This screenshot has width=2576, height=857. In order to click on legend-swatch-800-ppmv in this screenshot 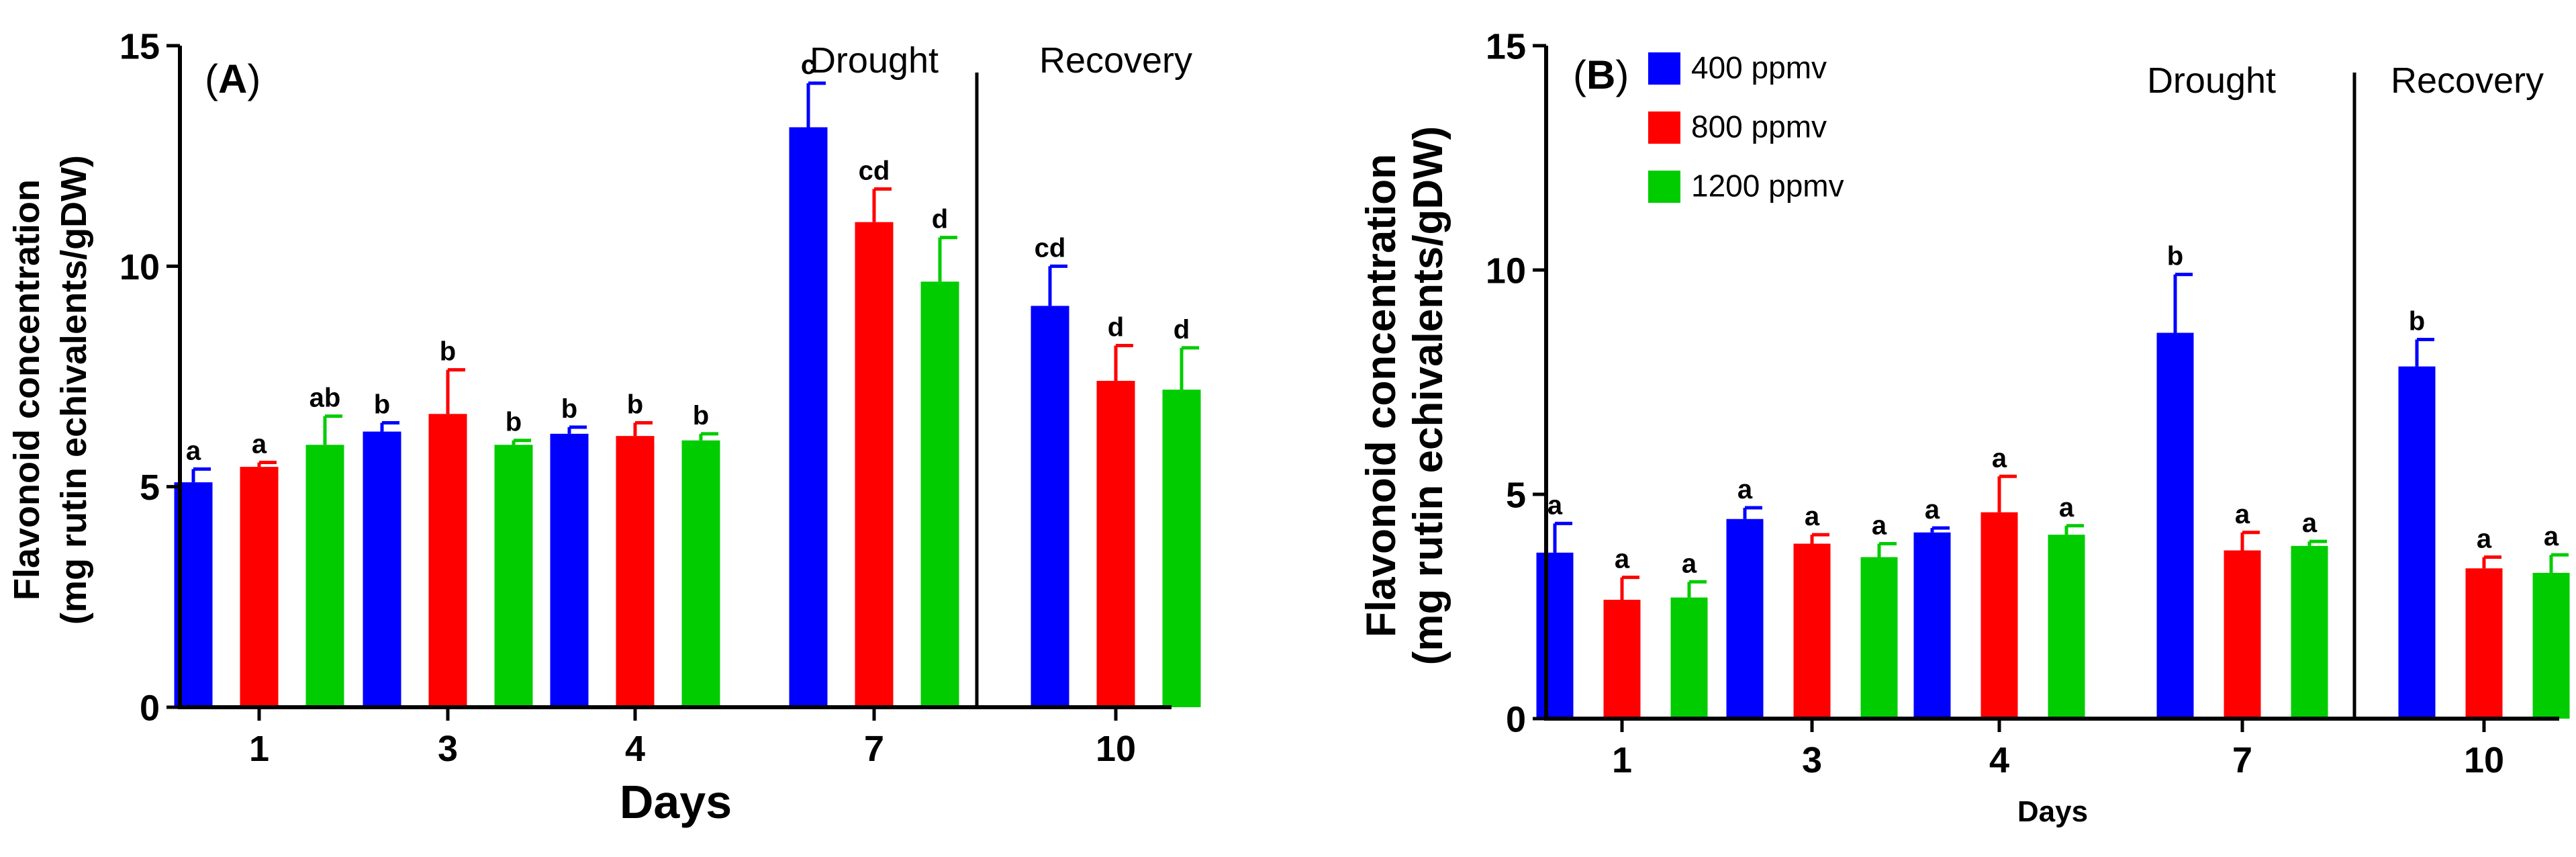, I will do `click(1664, 127)`.